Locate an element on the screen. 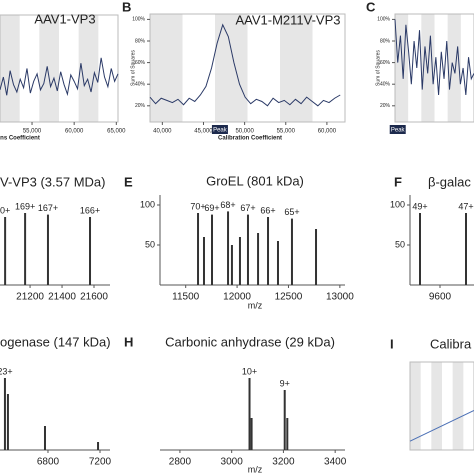  x-tick-label: 3400 is located at coordinates (335, 462).